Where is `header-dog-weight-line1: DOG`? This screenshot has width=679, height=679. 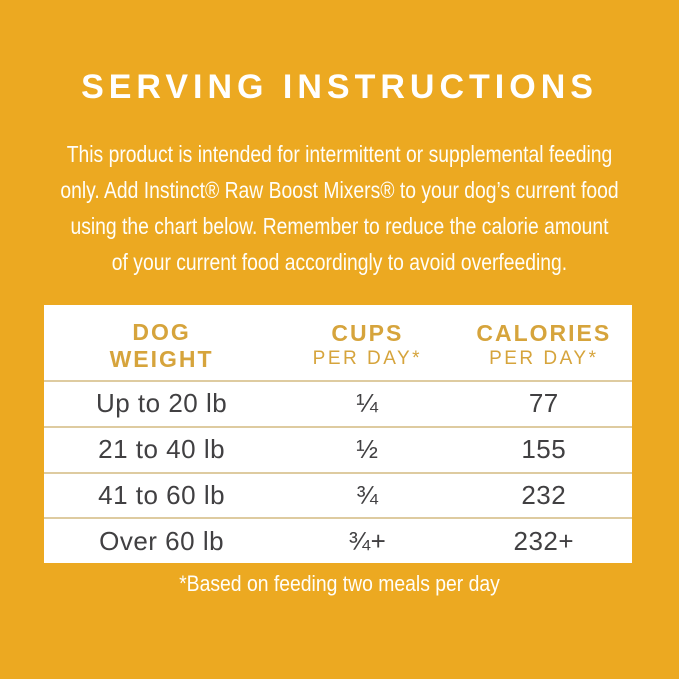
header-dog-weight-line1: DOG is located at coordinates (161, 331).